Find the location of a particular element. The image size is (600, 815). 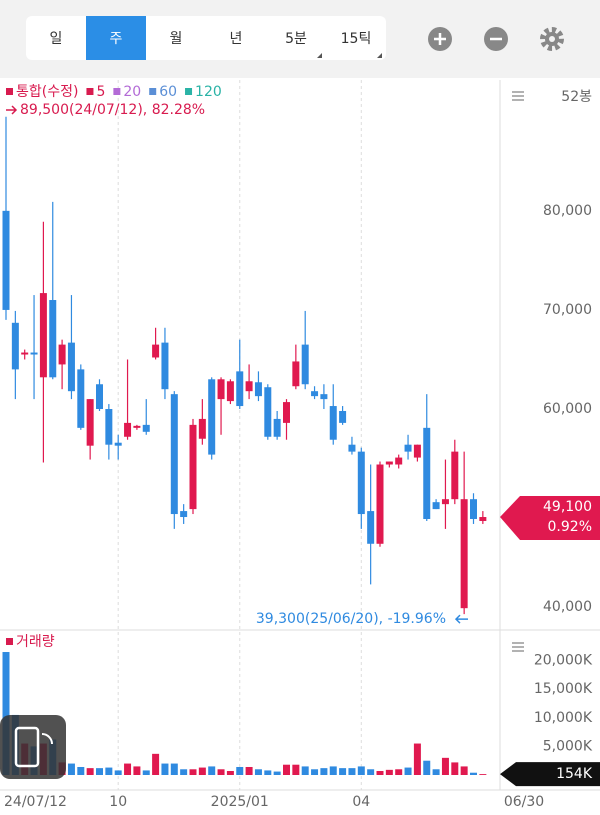

zoom-out is located at coordinates (496, 39).